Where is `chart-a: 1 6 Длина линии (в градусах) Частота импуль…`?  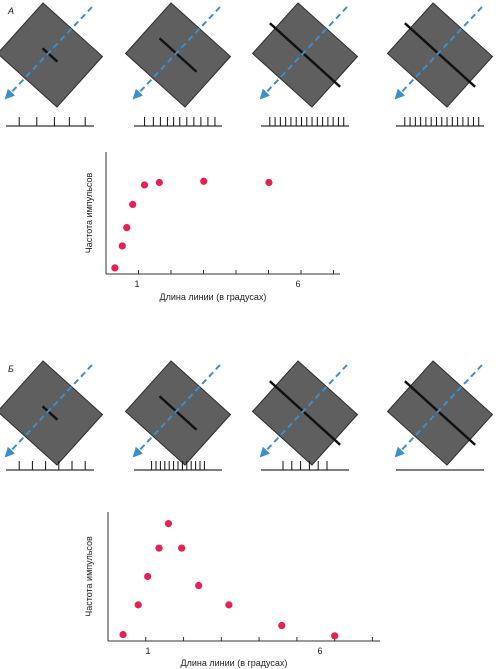
chart-a: 1 6 Длина линии (в градусах) Частота импуль… is located at coordinates (212, 227).